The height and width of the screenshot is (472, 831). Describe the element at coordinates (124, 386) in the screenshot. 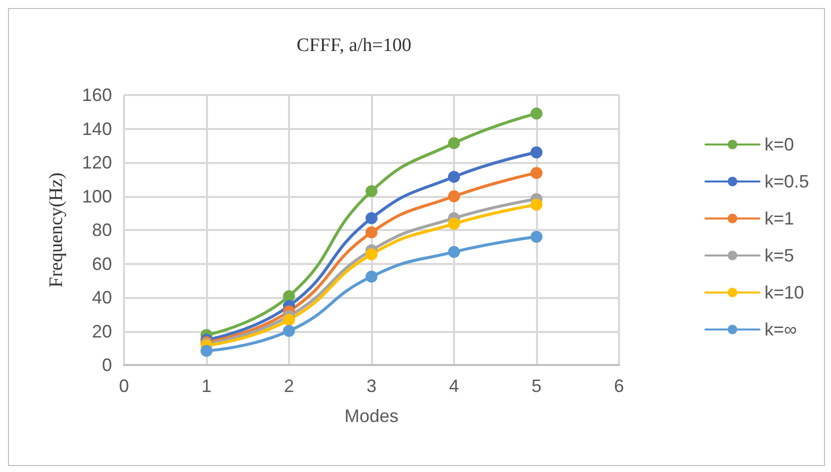

I see `x-tick-label: 0` at that location.